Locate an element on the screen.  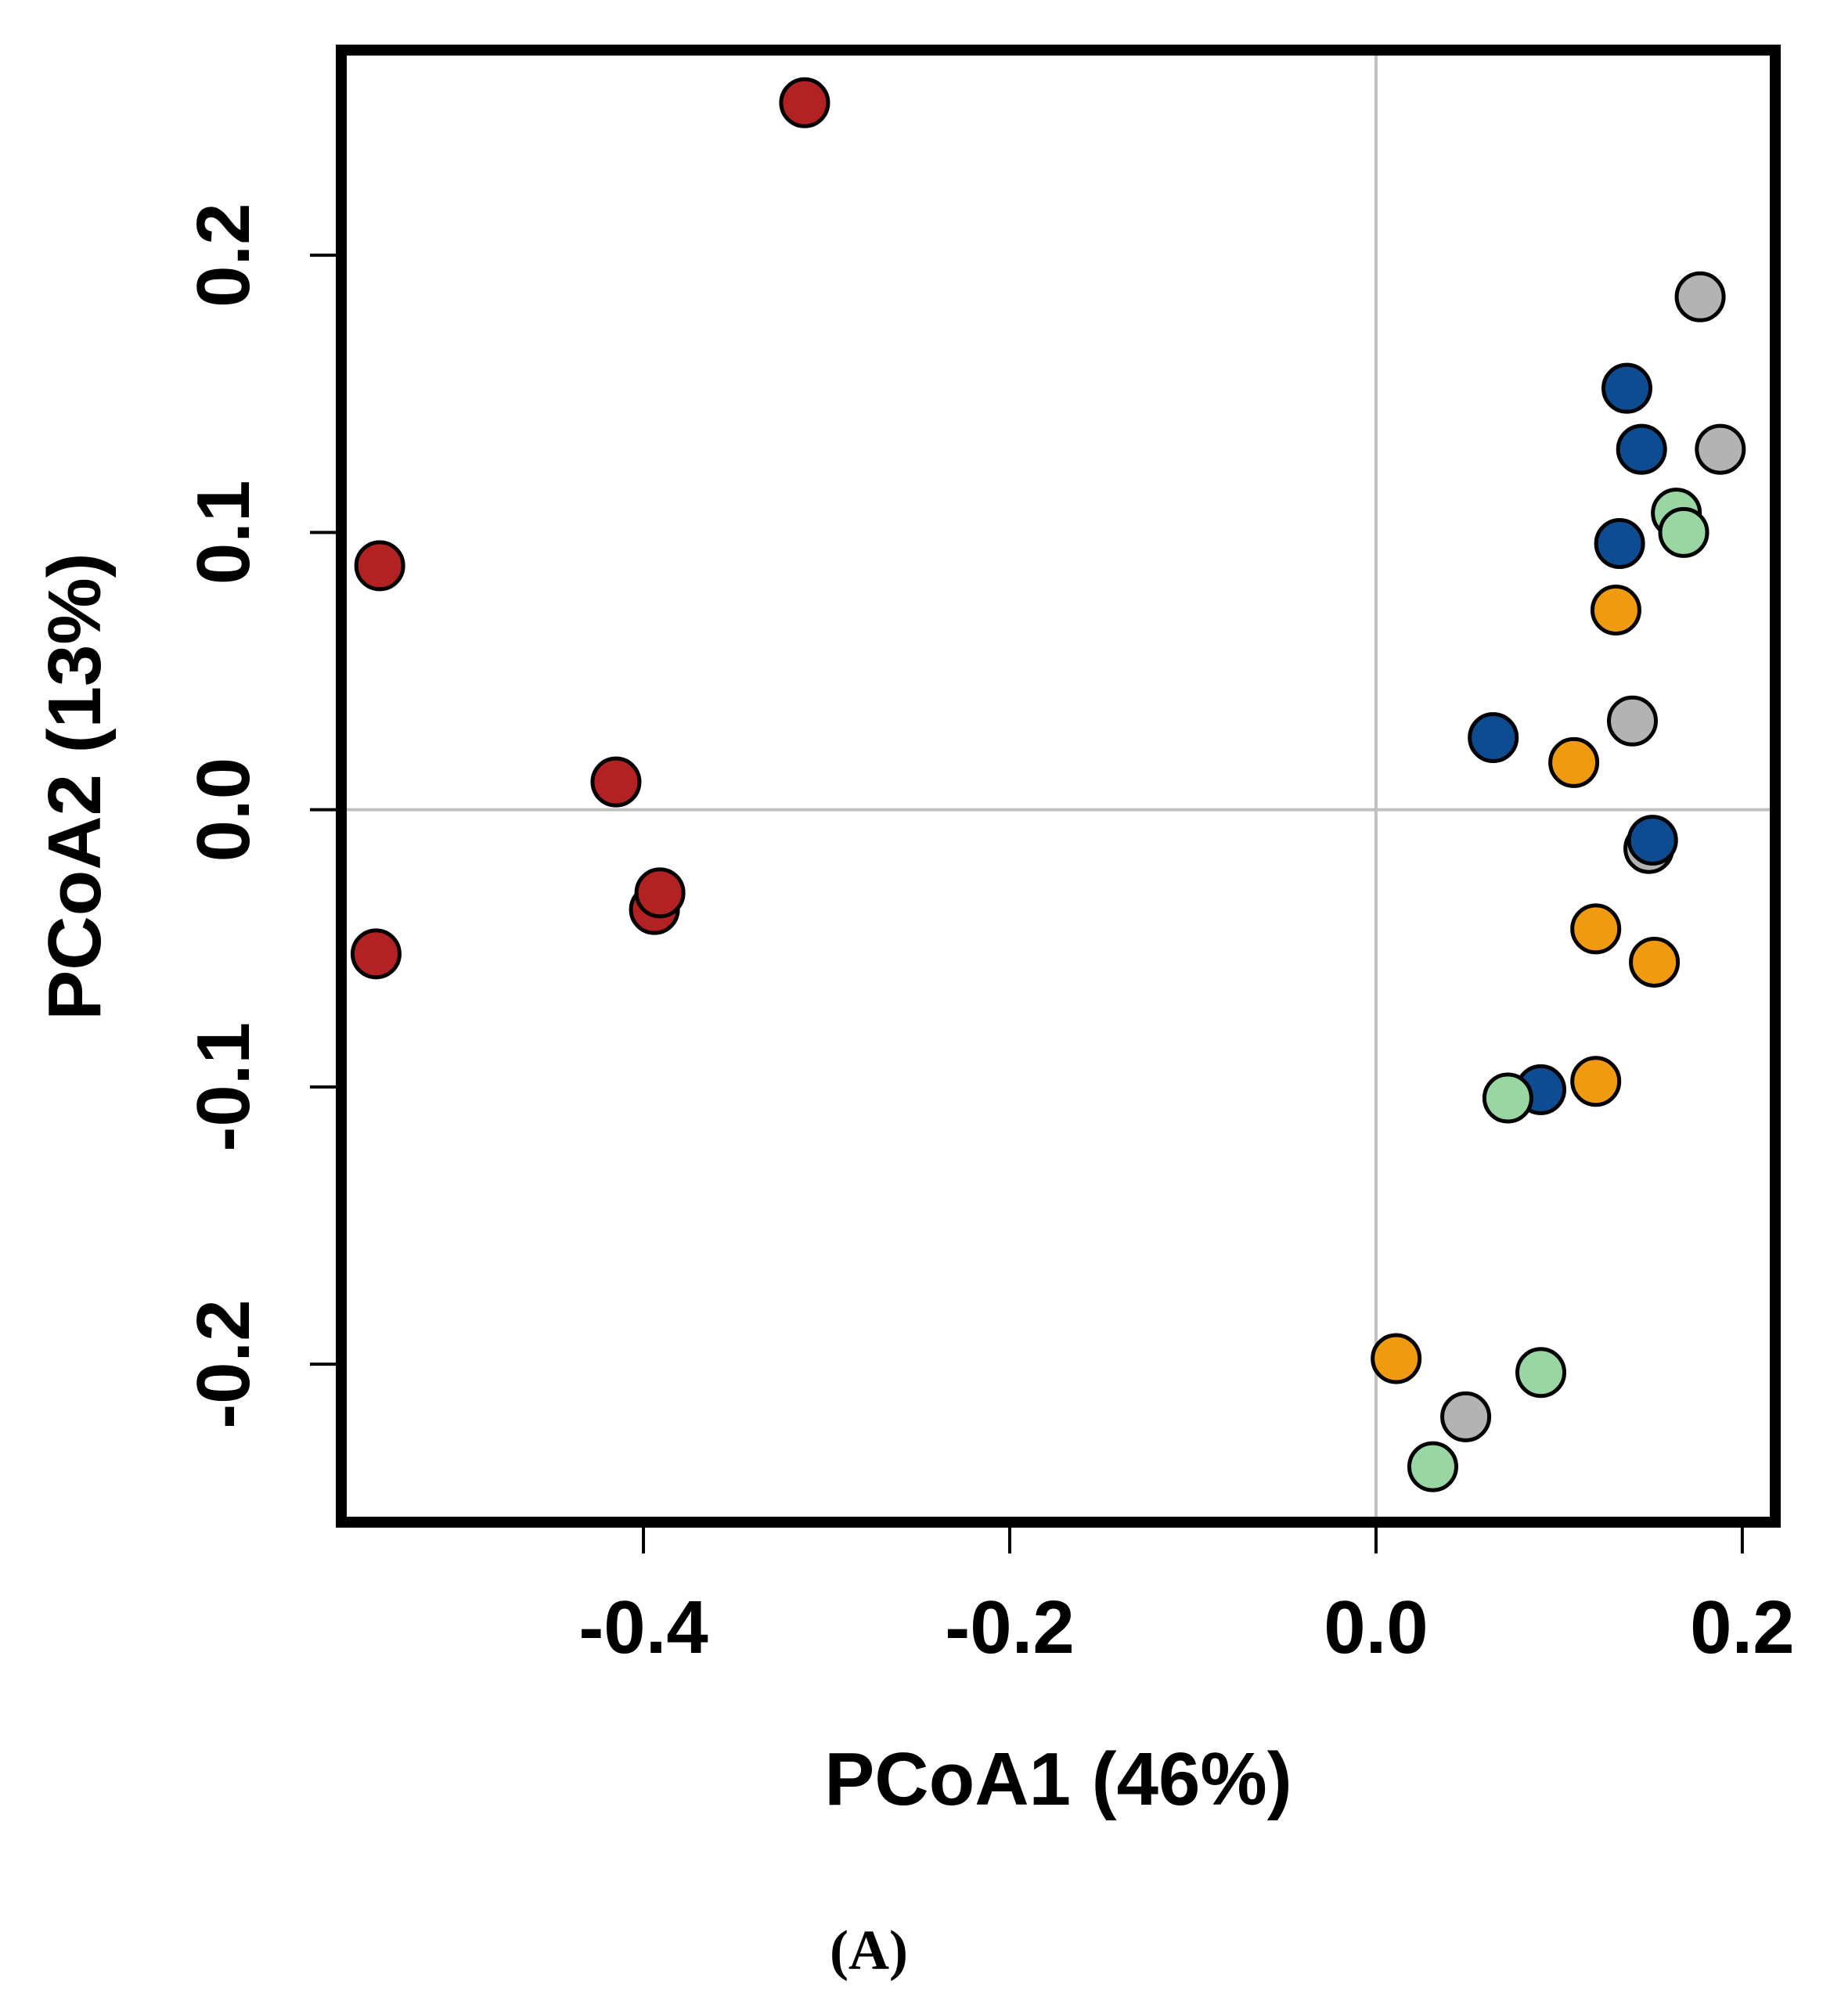
x-tick-label: 0.0 is located at coordinates (1376, 1627).